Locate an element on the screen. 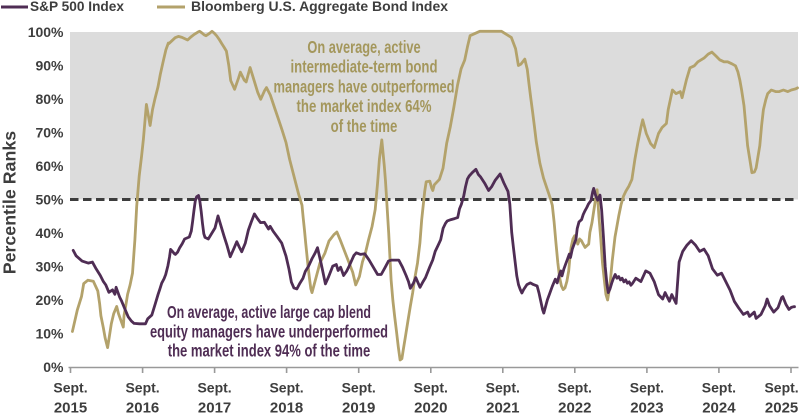 This screenshot has height=415, width=800. svg-text: 100% is located at coordinates (46, 32).